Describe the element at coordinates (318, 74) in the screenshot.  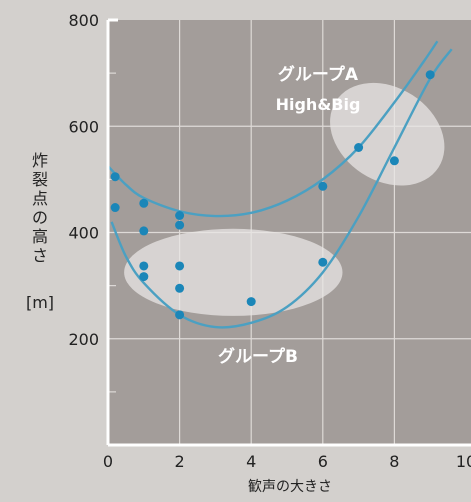
I see `group-label-title: グループA` at that location.